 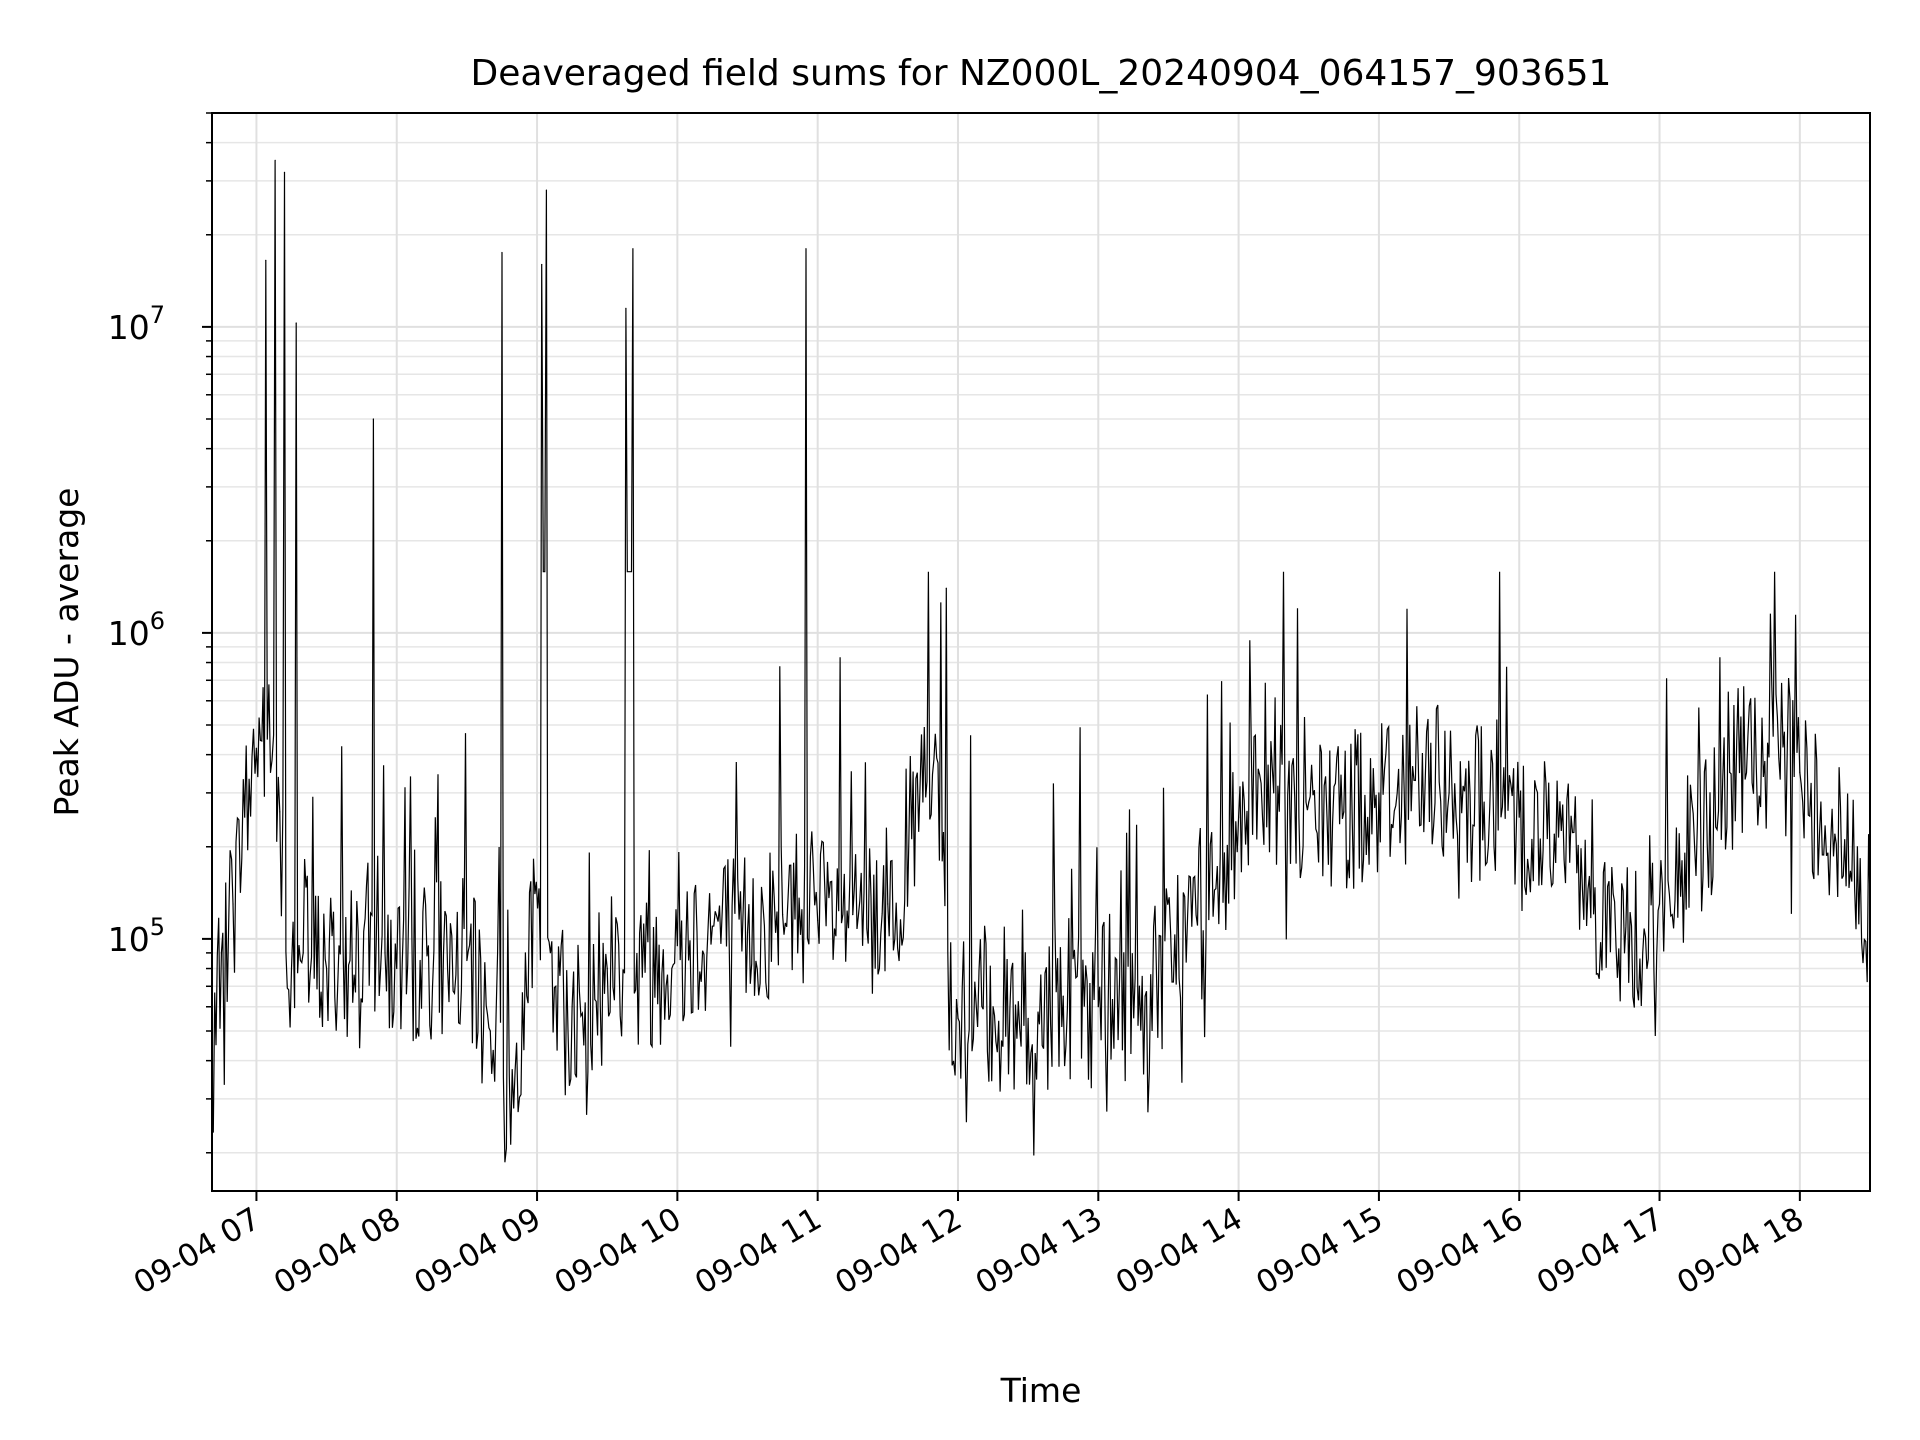 What do you see at coordinates (1319, 1251) in the screenshot?
I see `x-tick-label: 09-04 15` at bounding box center [1319, 1251].